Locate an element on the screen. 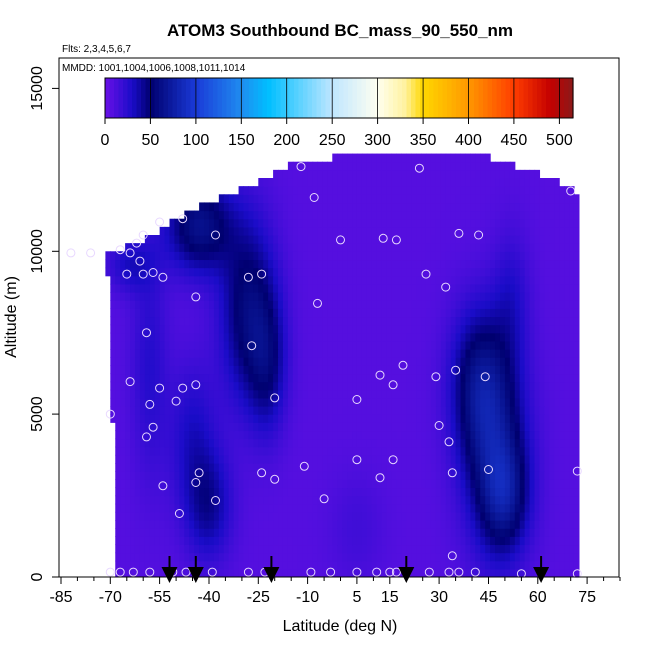 The width and height of the screenshot is (650, 650). sample-marker is located at coordinates (452, 556).